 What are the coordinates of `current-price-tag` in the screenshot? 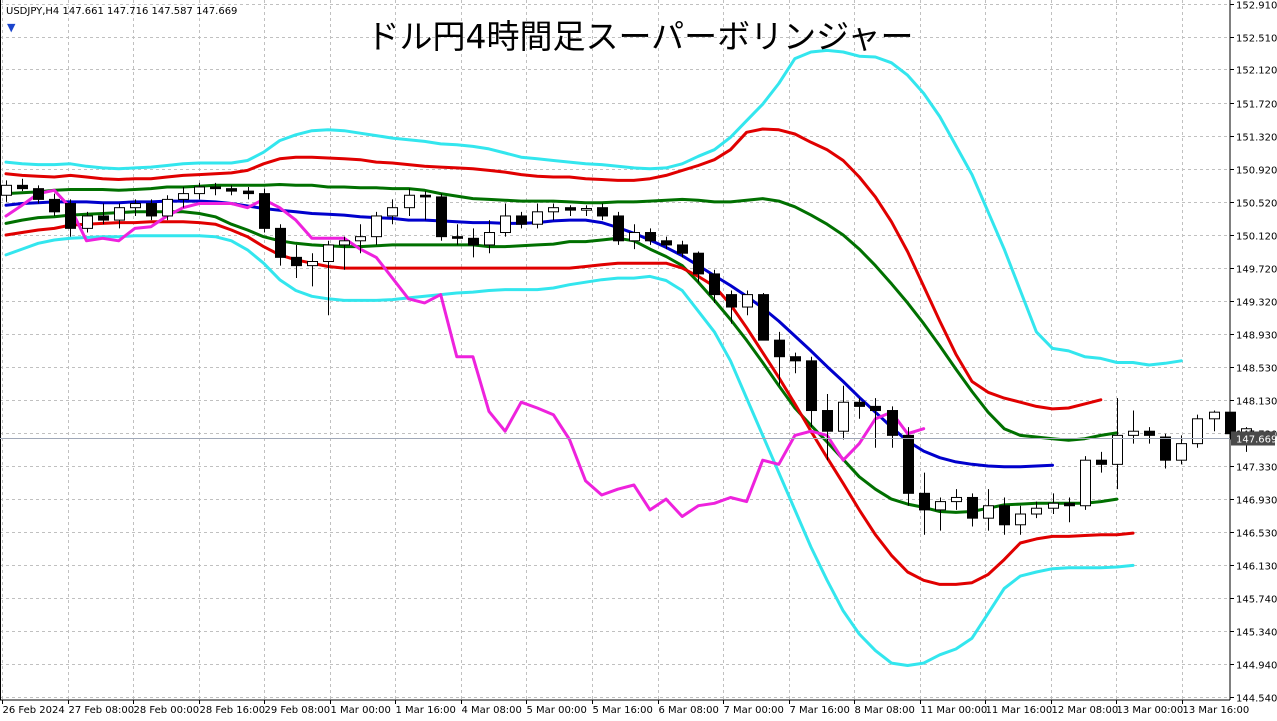 It's located at (1253, 438).